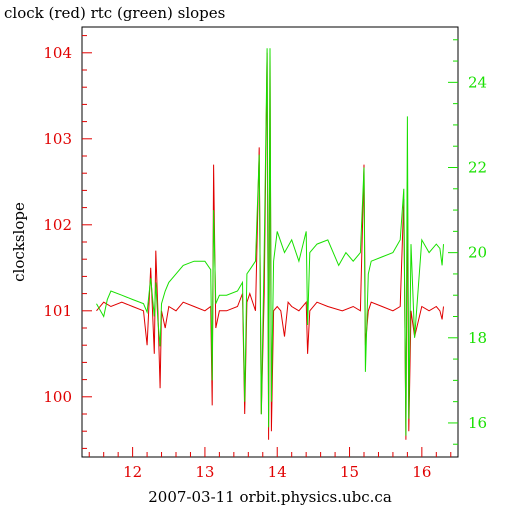  Describe the element at coordinates (349, 472) in the screenshot. I see `x-tick-label: 15` at that location.